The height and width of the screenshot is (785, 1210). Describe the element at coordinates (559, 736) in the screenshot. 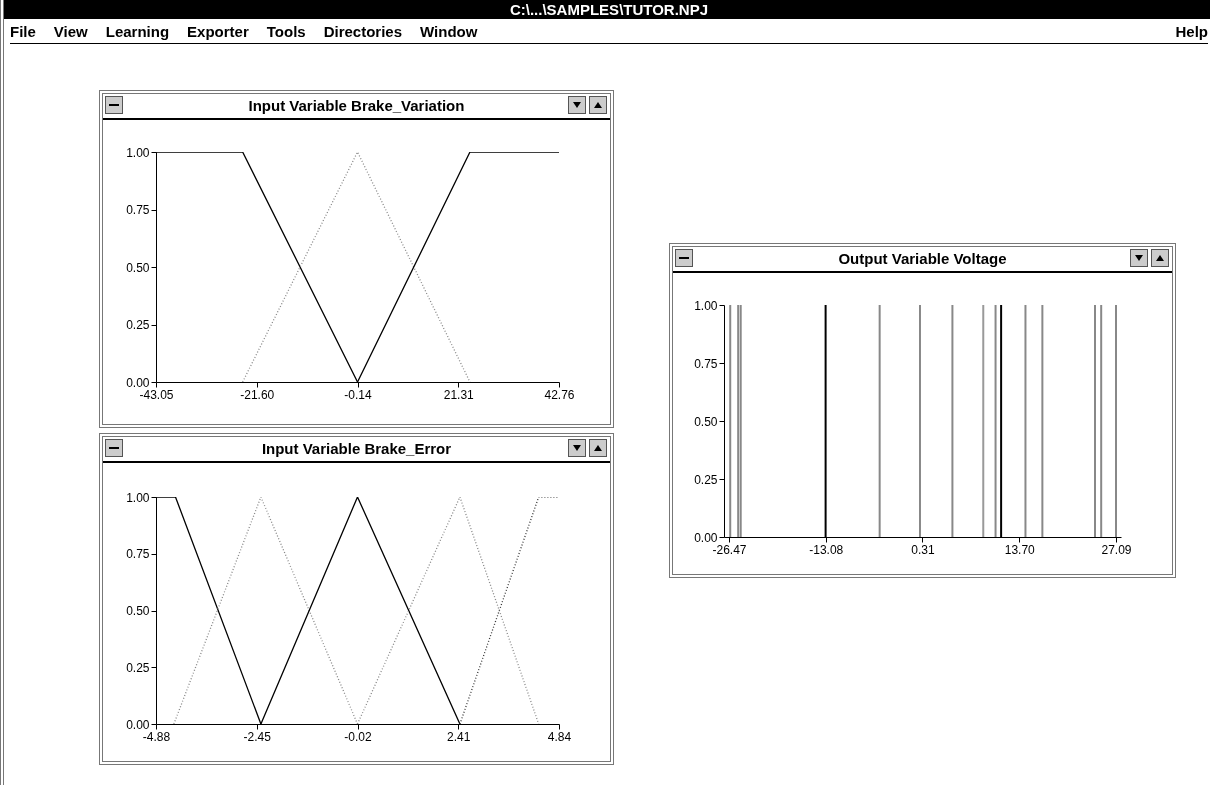

I see `x-tick-label: 4.84` at that location.